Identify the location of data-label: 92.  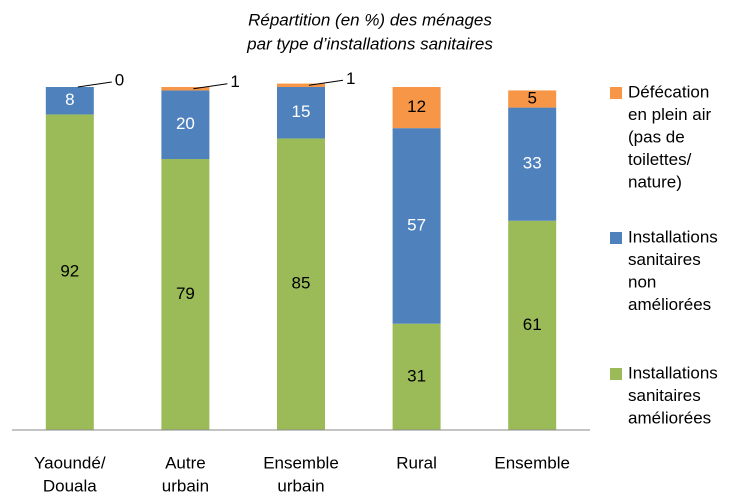
(69, 271).